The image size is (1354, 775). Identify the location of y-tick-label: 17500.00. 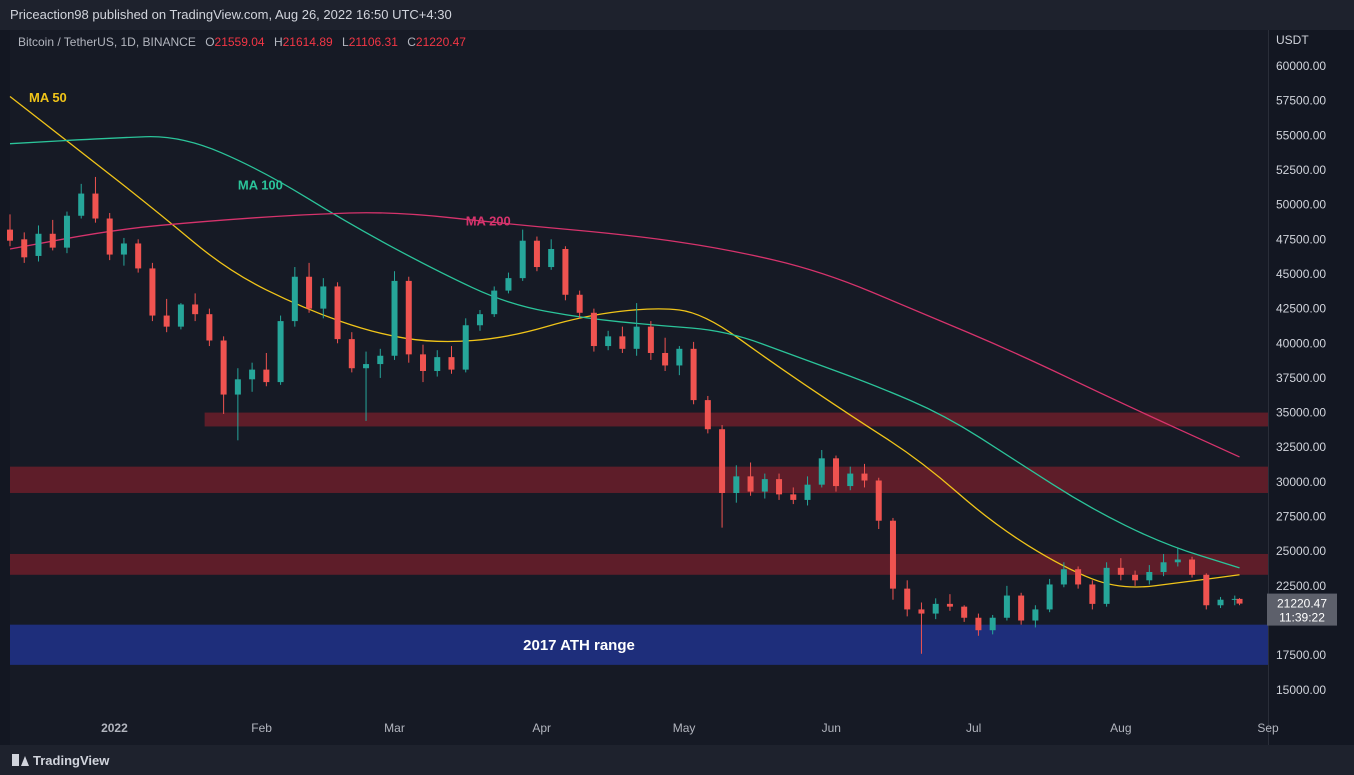
(1301, 655).